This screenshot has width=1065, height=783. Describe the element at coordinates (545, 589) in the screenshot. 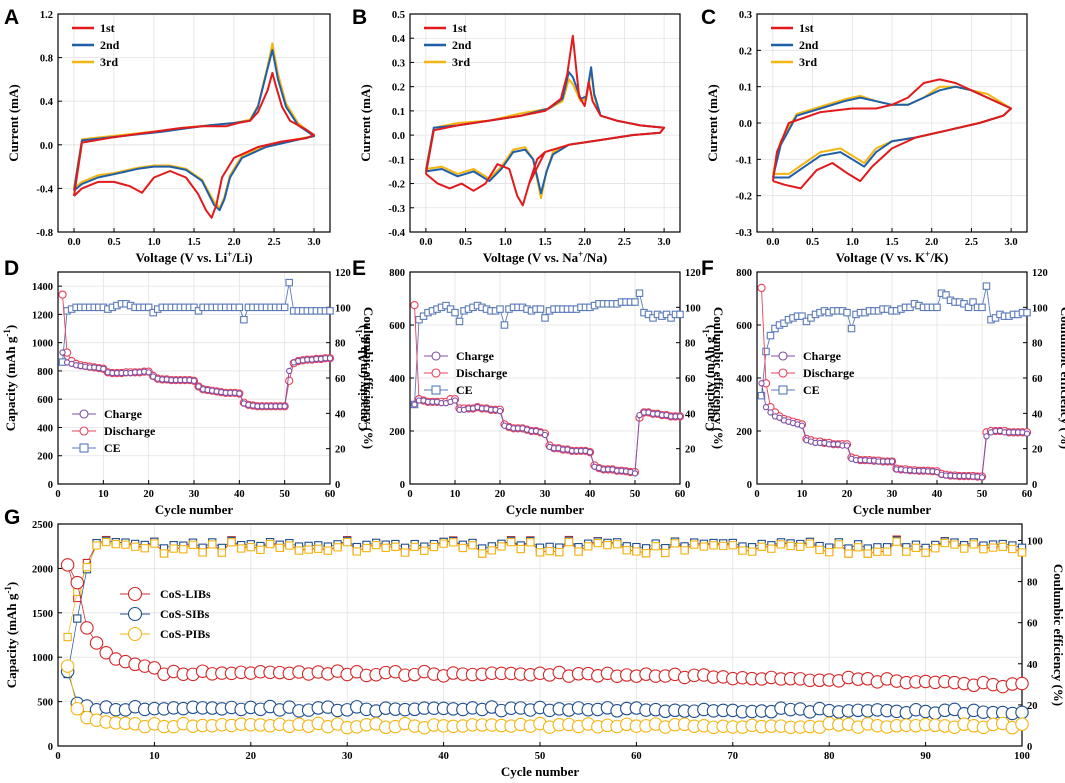

I see `ce-line-CoS-PIBs` at that location.